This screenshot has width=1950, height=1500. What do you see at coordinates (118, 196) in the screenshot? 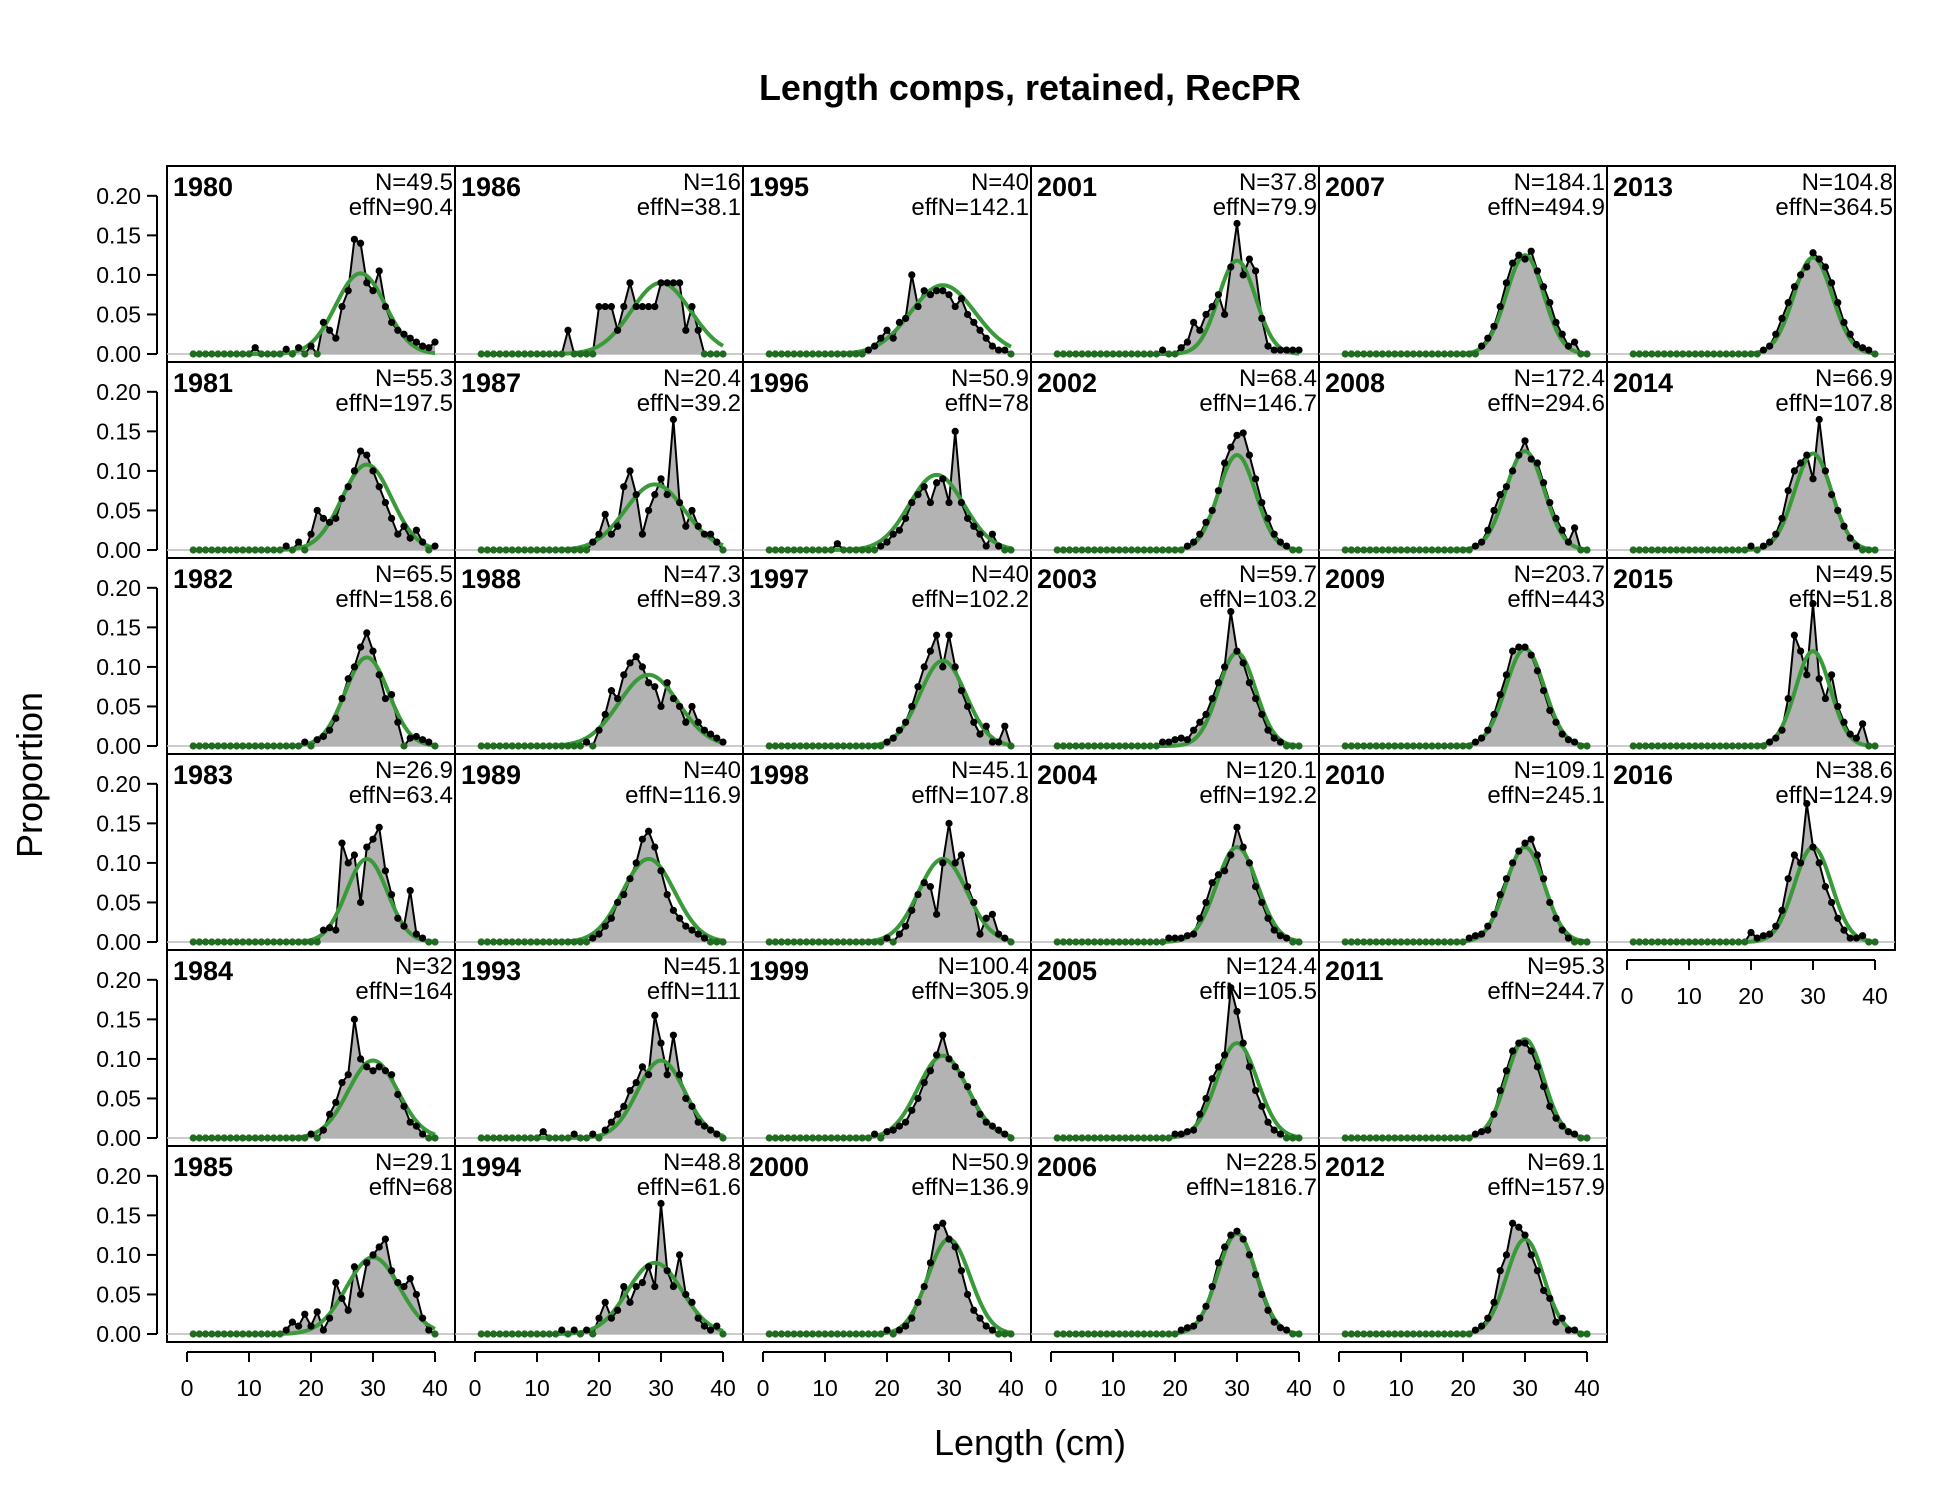
I see `y-tick-label: 0.20` at bounding box center [118, 196].